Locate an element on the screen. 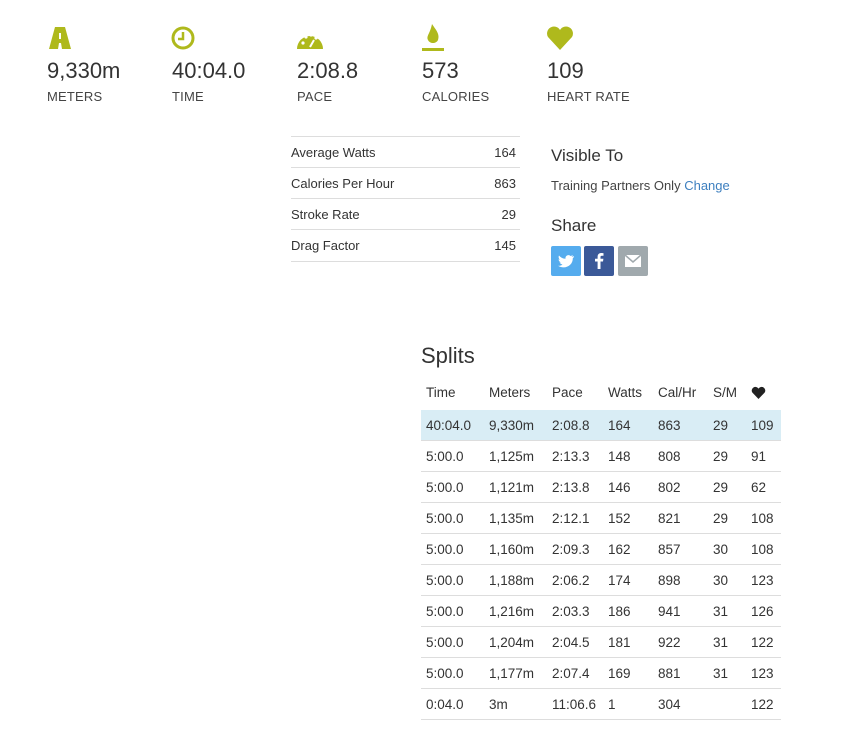 The image size is (849, 749). visibility-text: Training Partners Only Change is located at coordinates (640, 185).